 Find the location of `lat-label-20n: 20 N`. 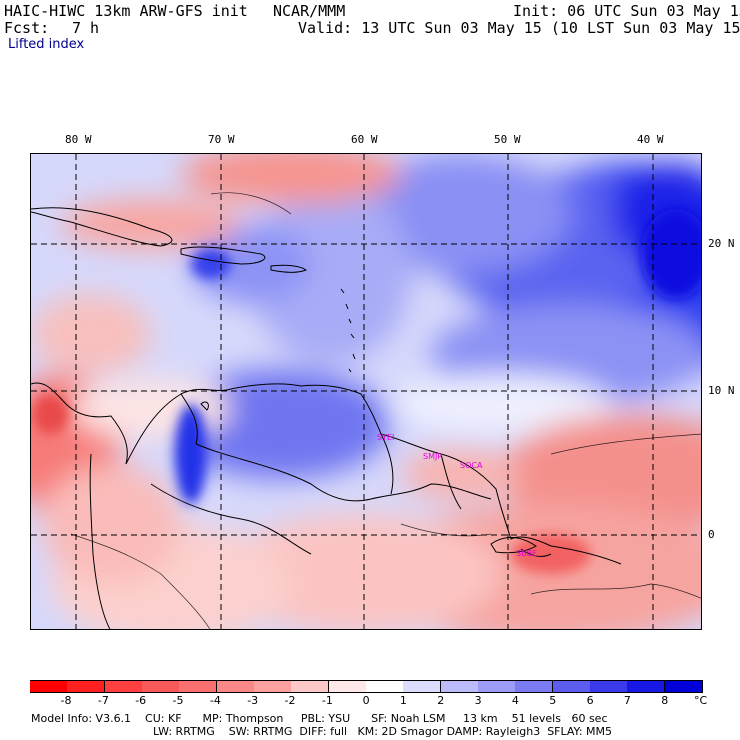

lat-label-20n: 20 N is located at coordinates (721, 243).